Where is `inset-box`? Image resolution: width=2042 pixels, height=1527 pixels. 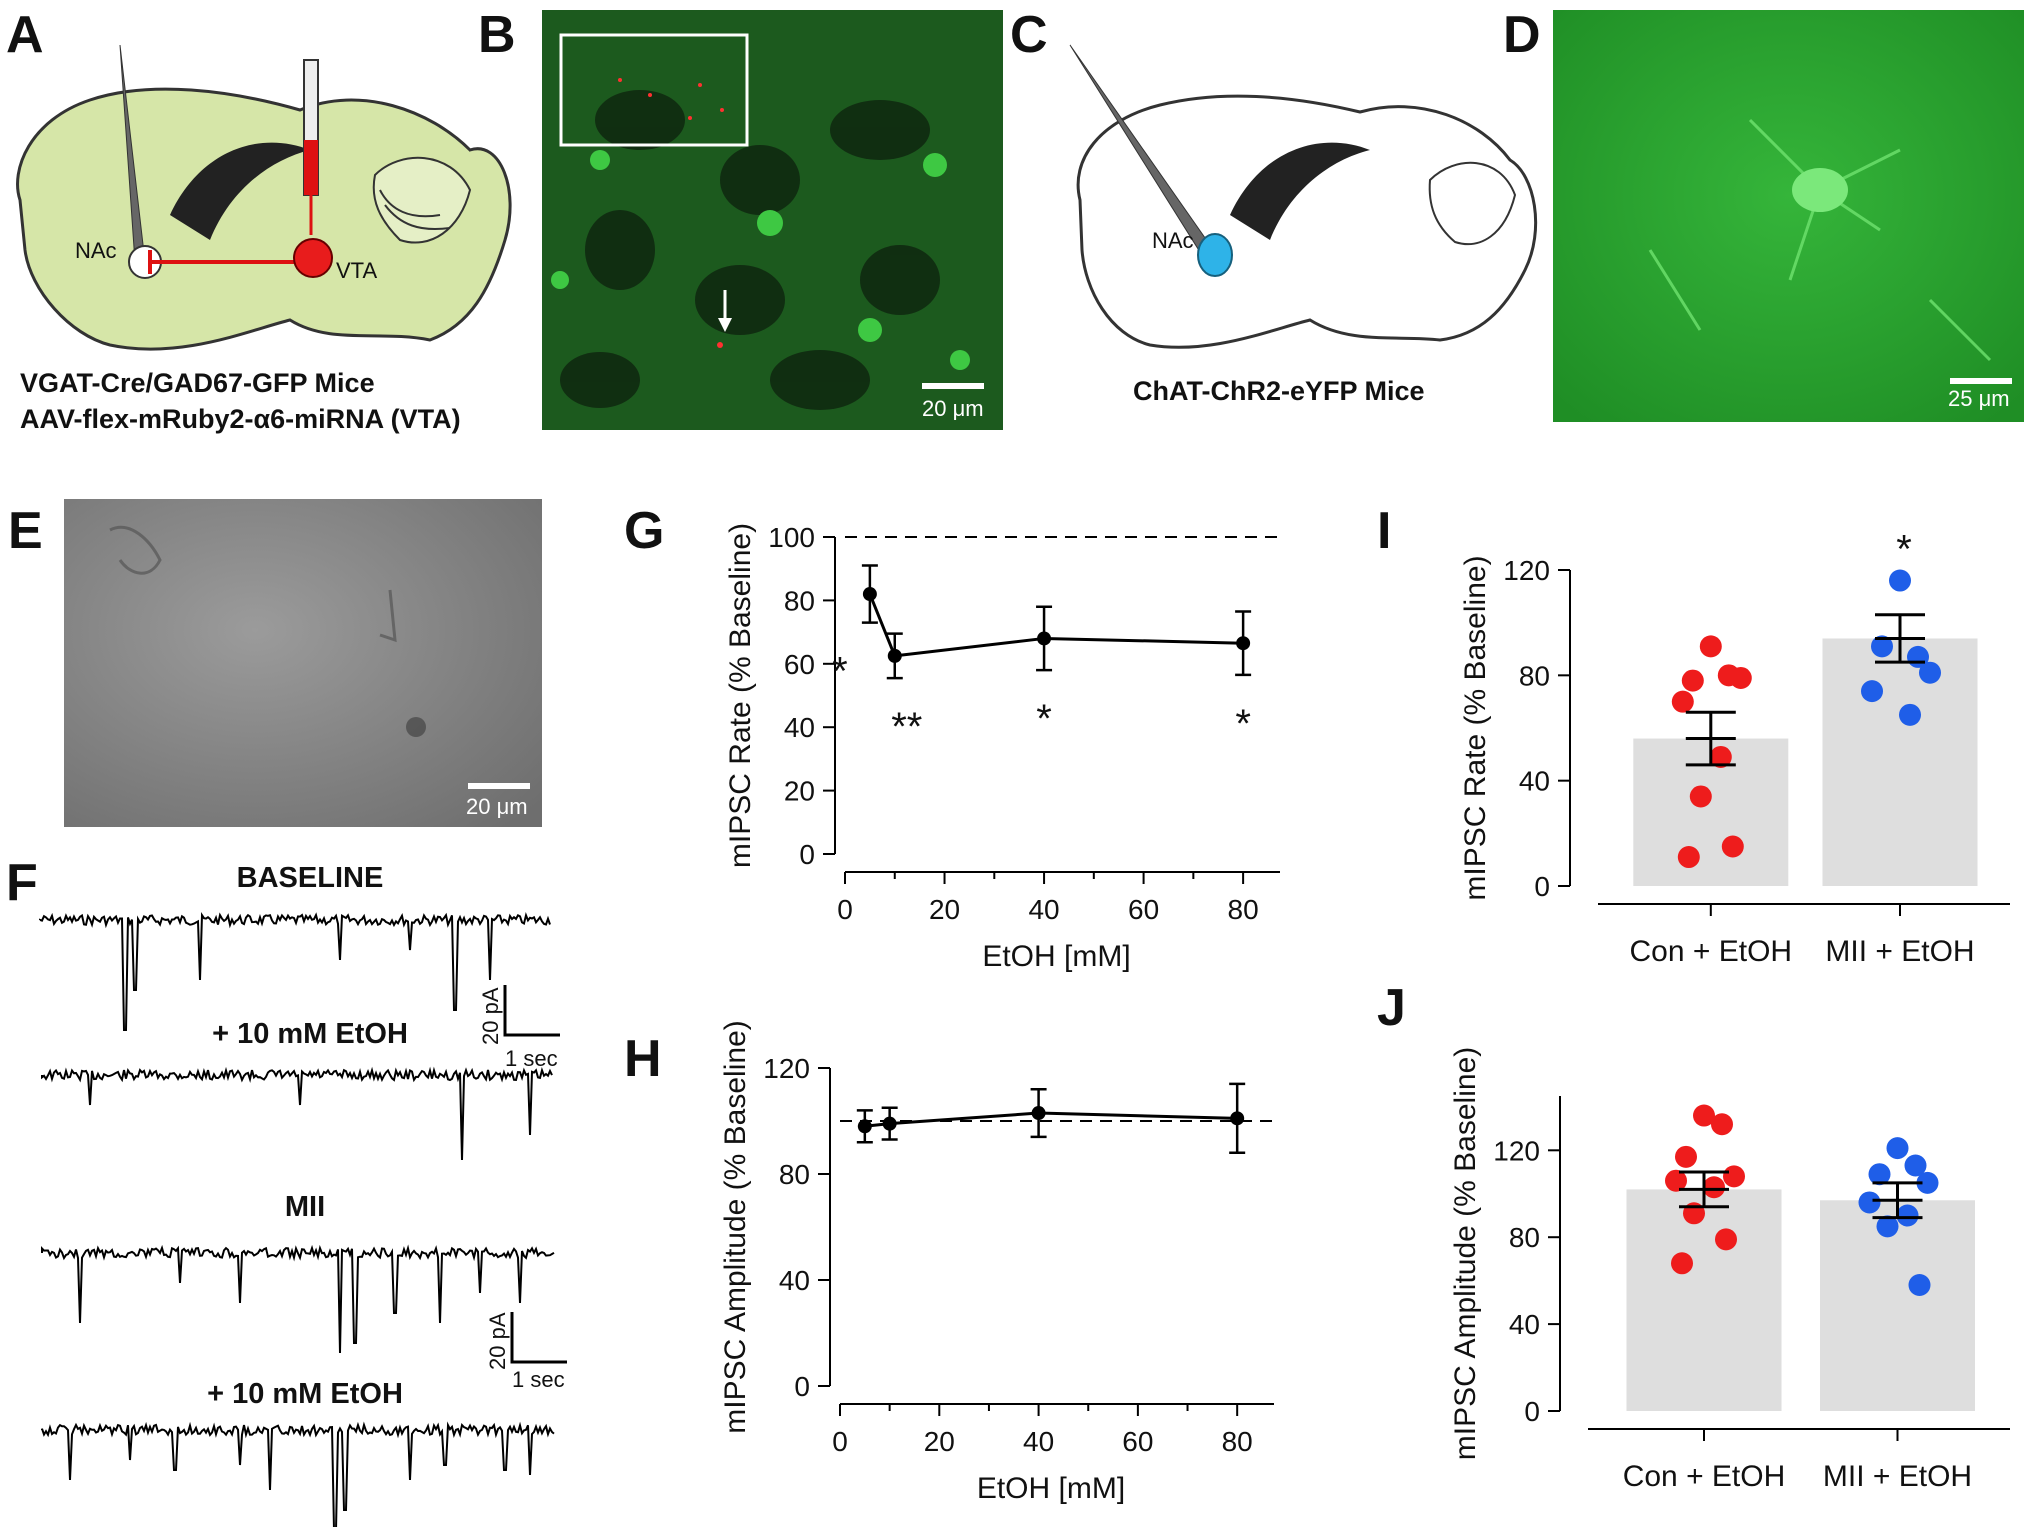 inset-box is located at coordinates (654, 90).